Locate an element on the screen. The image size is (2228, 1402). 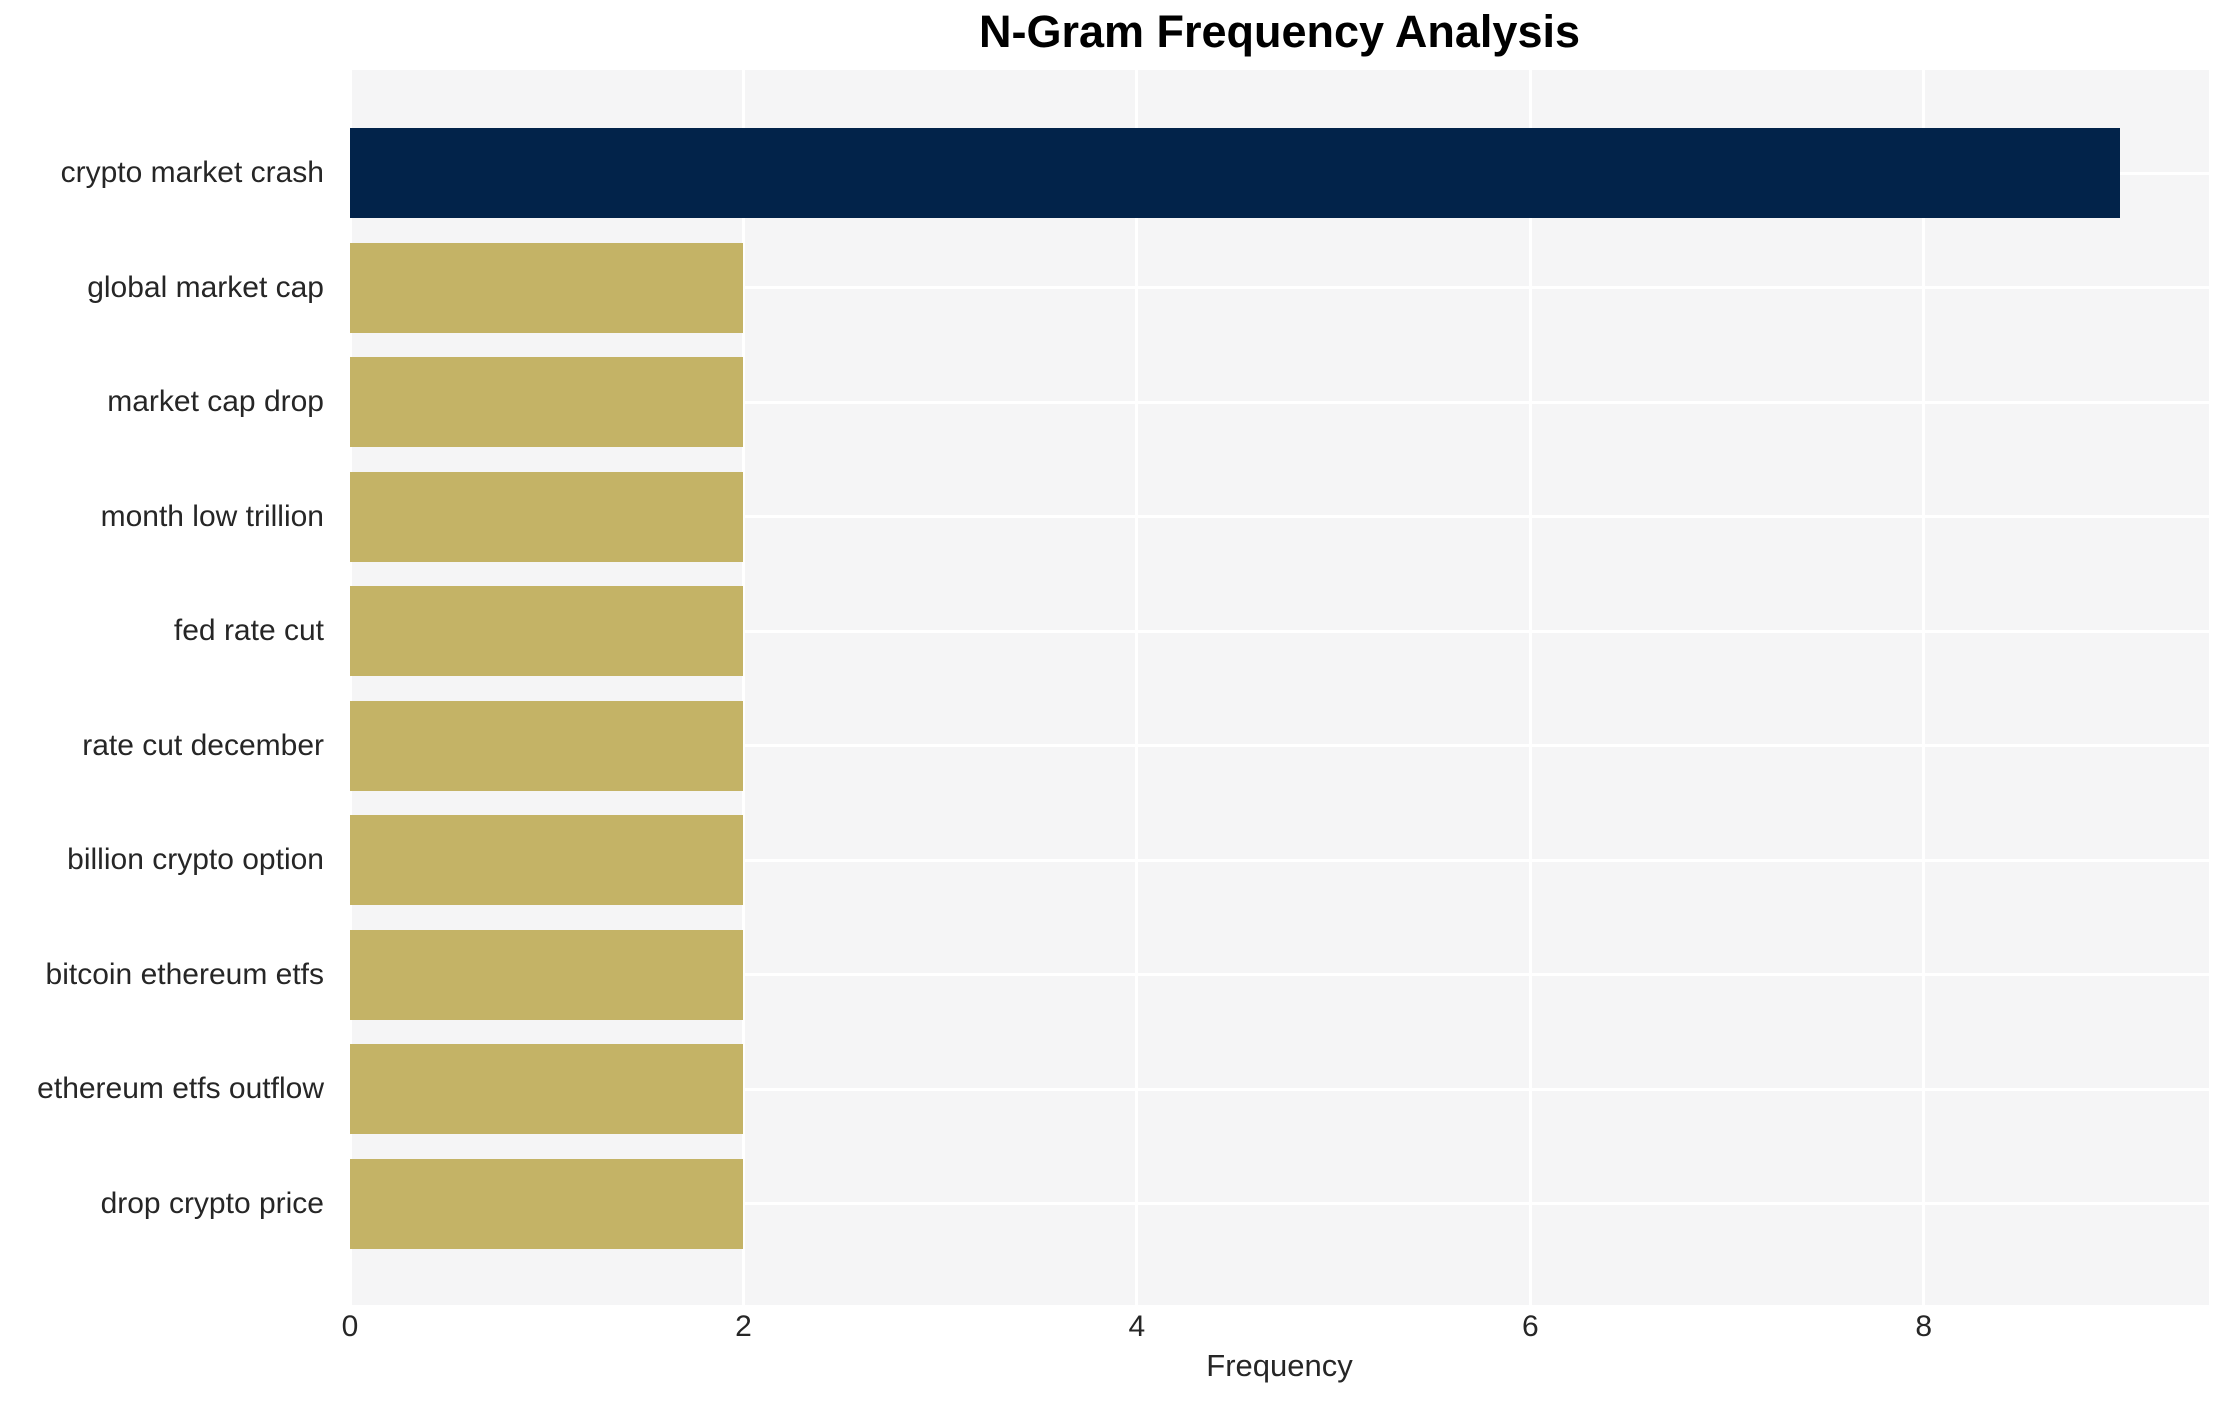
category-label: market cap drop is located at coordinates (215, 401).